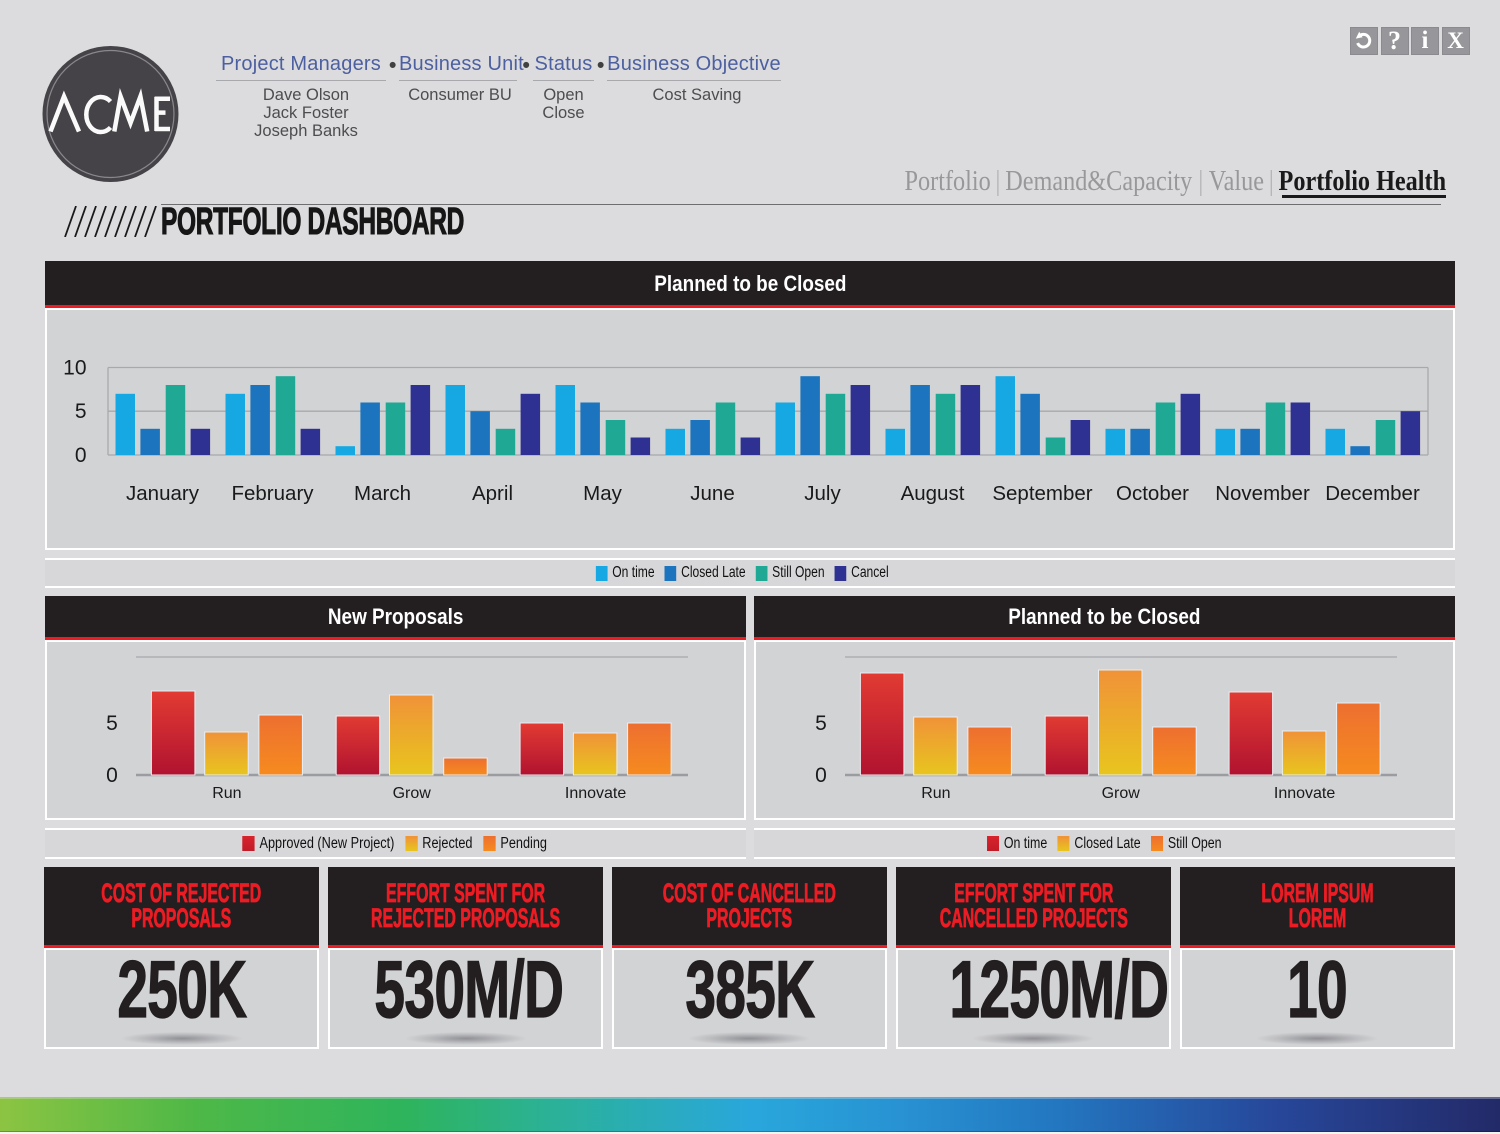 The height and width of the screenshot is (1134, 1500). I want to click on svg-text: June, so click(712, 493).